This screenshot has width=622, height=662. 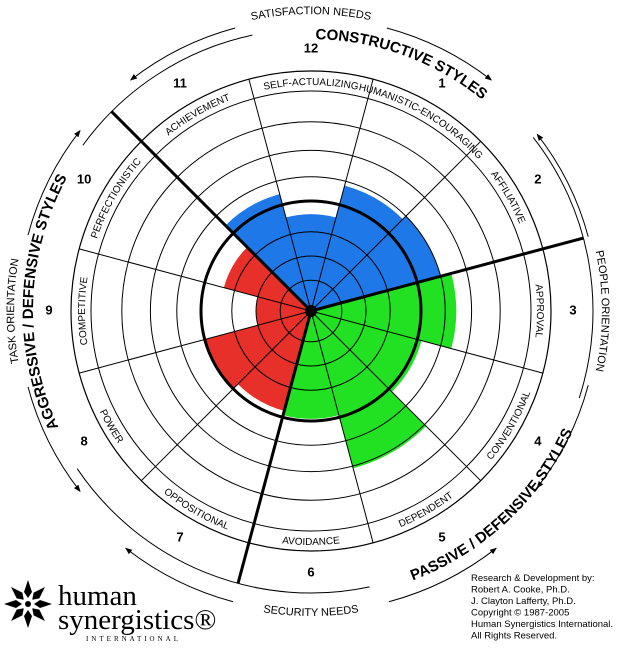 What do you see at coordinates (311, 85) in the screenshot?
I see `sector-label: SELF-ACTUALIZING` at bounding box center [311, 85].